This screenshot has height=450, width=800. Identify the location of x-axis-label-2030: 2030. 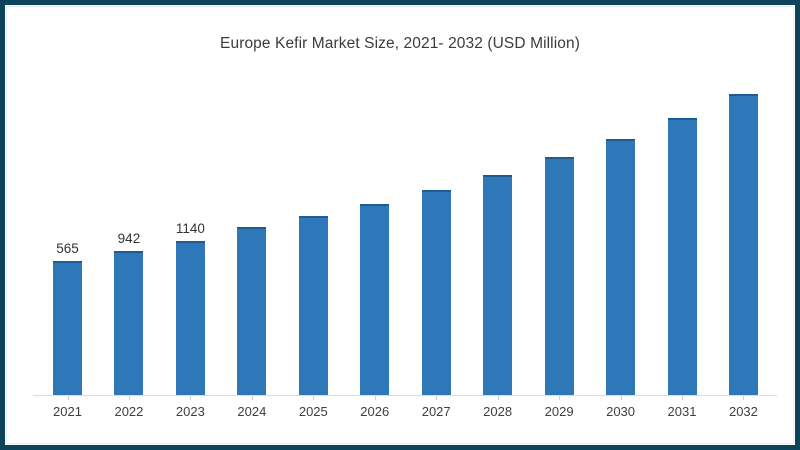
(621, 411).